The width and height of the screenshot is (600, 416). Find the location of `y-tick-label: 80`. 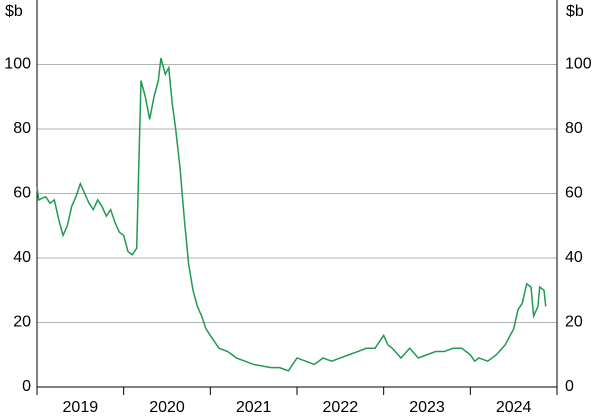

y-tick-label: 80 is located at coordinates (22, 128).